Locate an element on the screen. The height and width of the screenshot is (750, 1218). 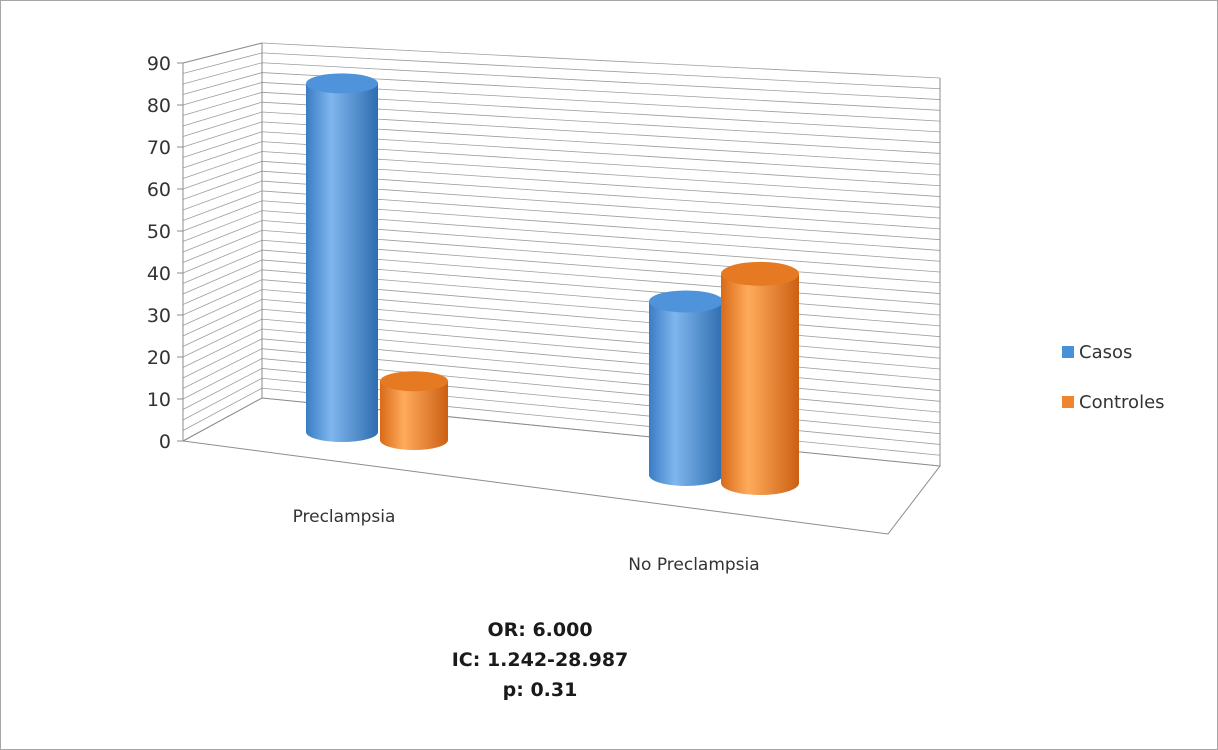
odds-ratio-text: OR: 6.000 is located at coordinates (540, 630).